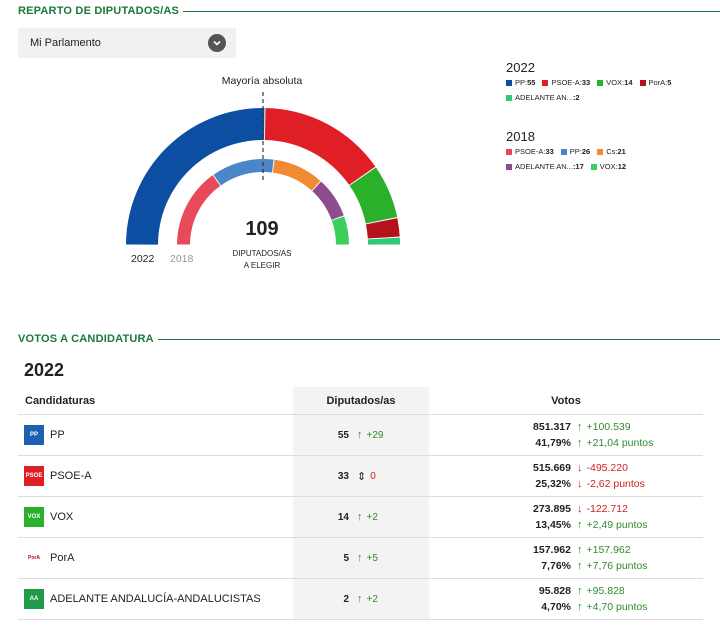 This screenshot has height=626, width=720. I want to click on votes-year: 2022, so click(44, 370).